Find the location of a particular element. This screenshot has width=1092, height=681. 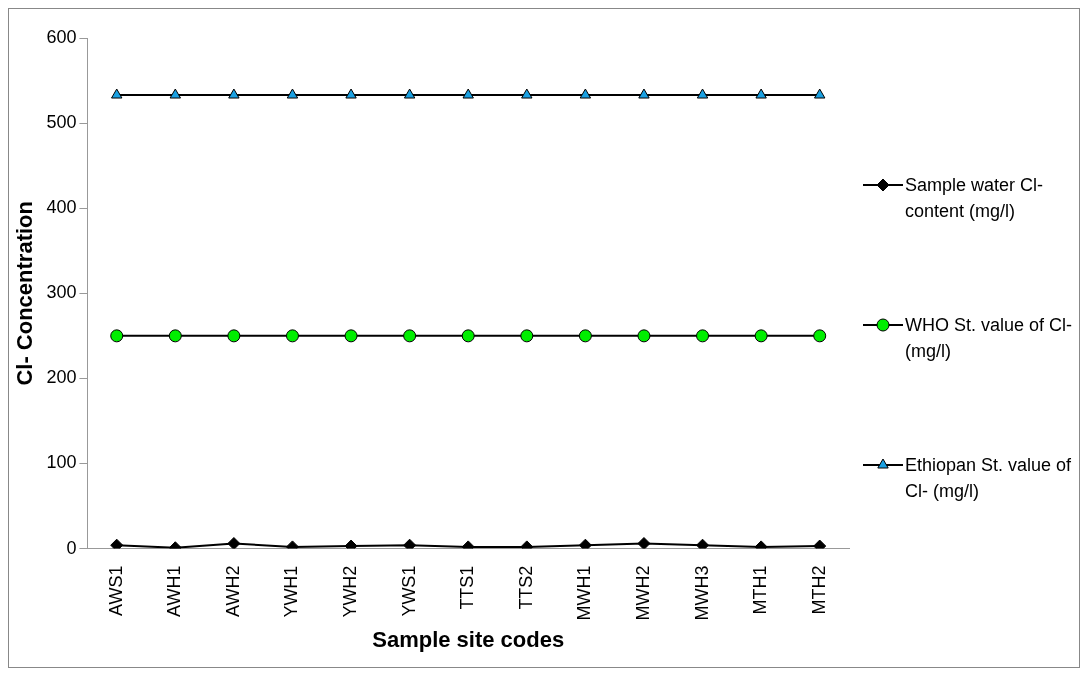

x-tick-label: MTH1 is located at coordinates (760, 590).